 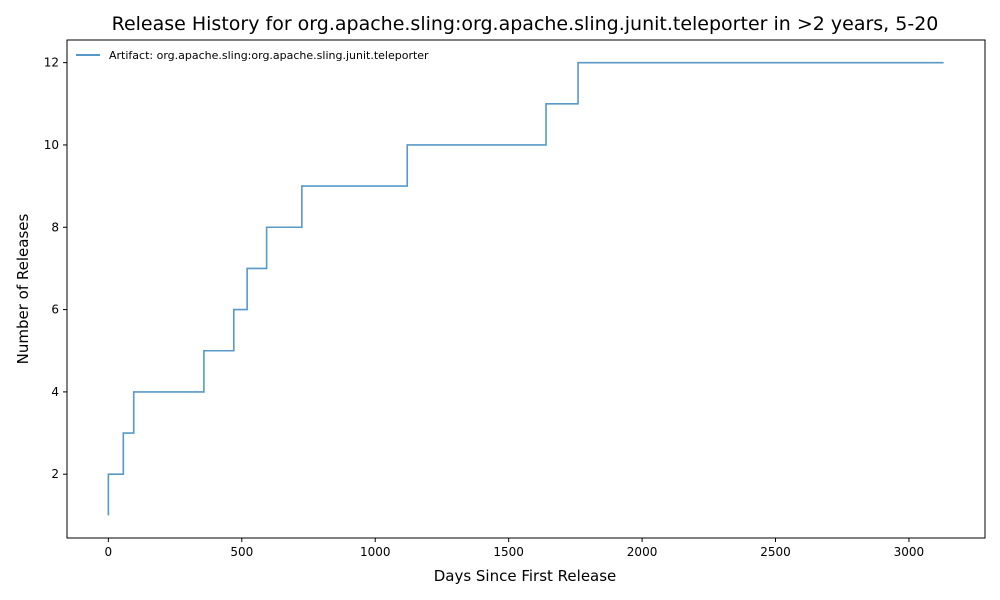 What do you see at coordinates (525, 576) in the screenshot?
I see `x-axis-title: Days Since First Release` at bounding box center [525, 576].